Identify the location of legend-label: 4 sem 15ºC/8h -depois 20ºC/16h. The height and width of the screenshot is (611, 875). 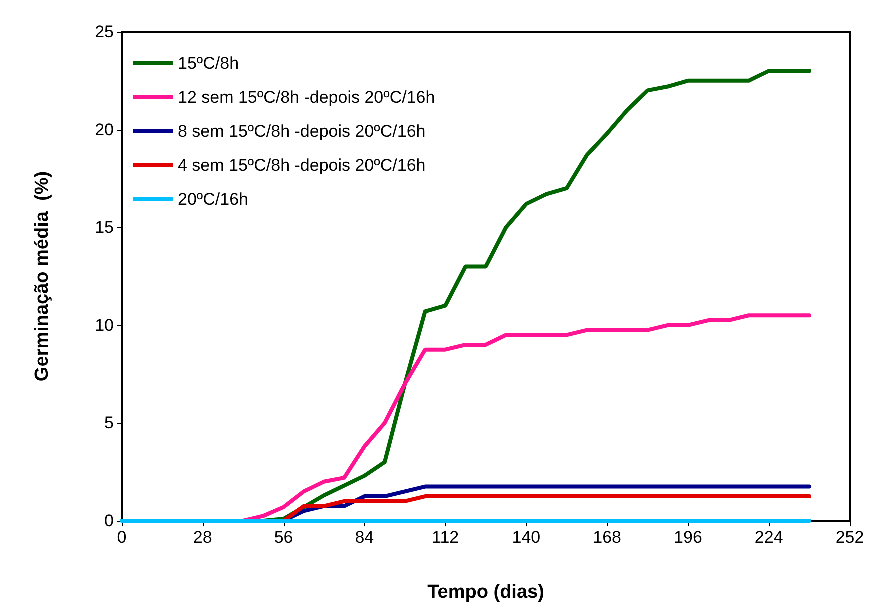
(302, 165).